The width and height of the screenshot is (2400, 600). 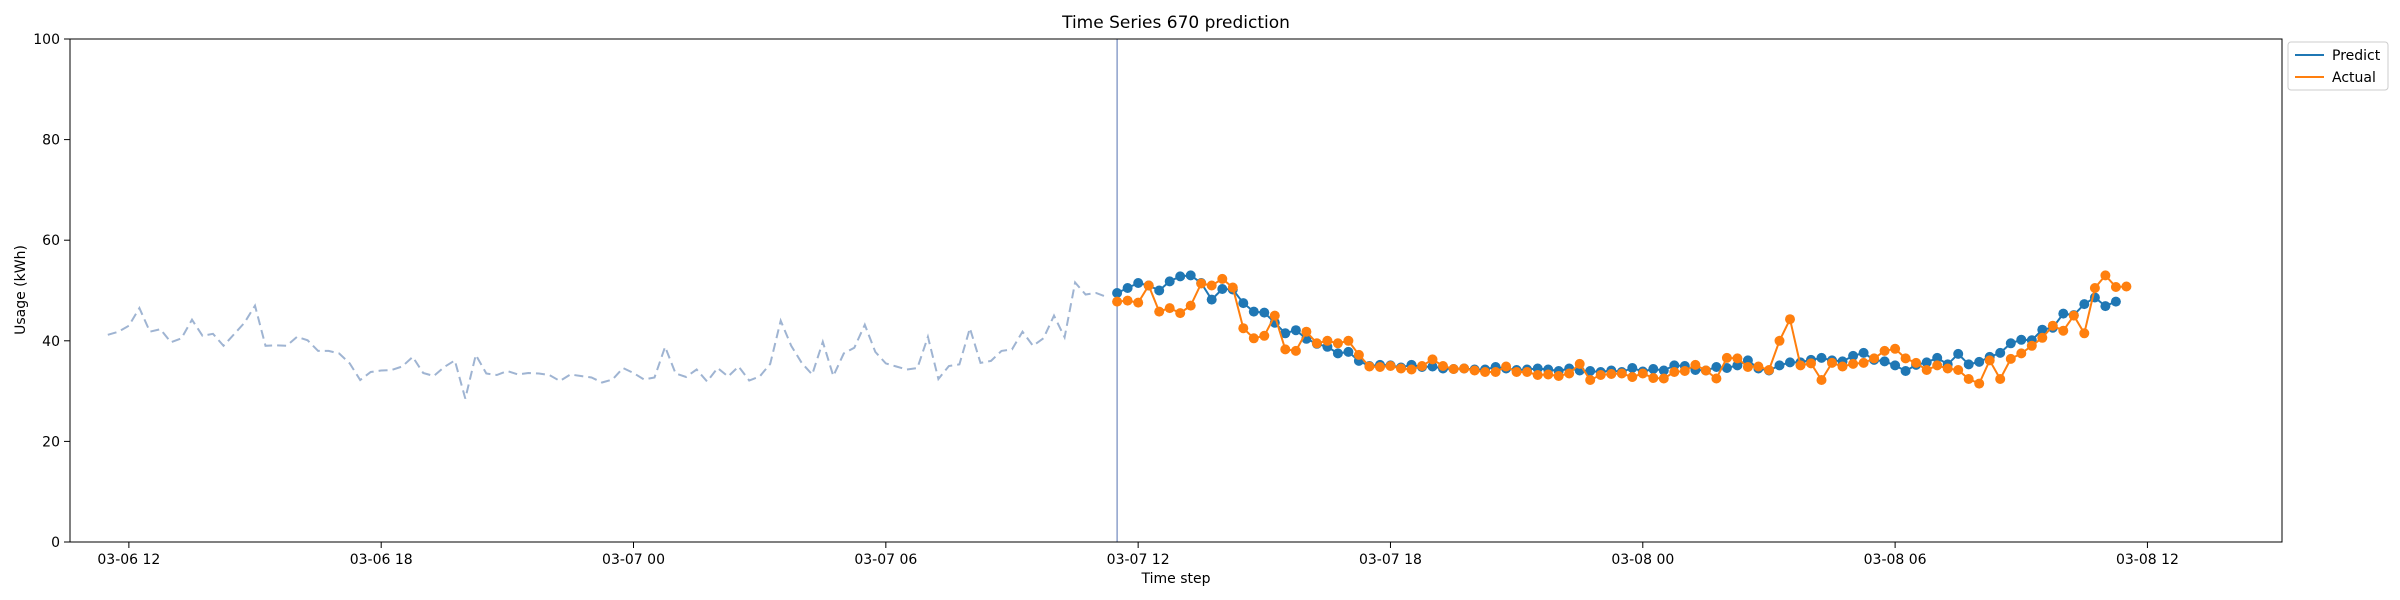 I want to click on x-tick-label: 03-08 12, so click(x=2147, y=560).